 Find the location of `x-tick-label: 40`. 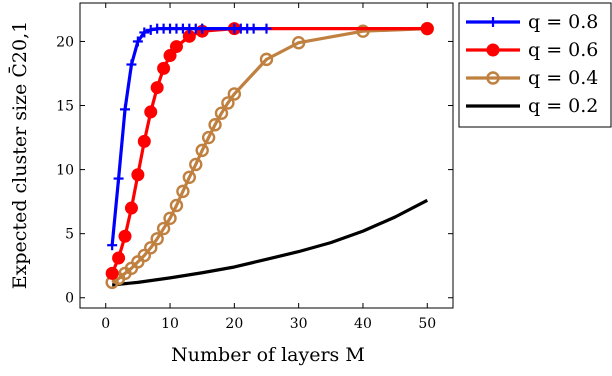

x-tick-label: 40 is located at coordinates (363, 324).